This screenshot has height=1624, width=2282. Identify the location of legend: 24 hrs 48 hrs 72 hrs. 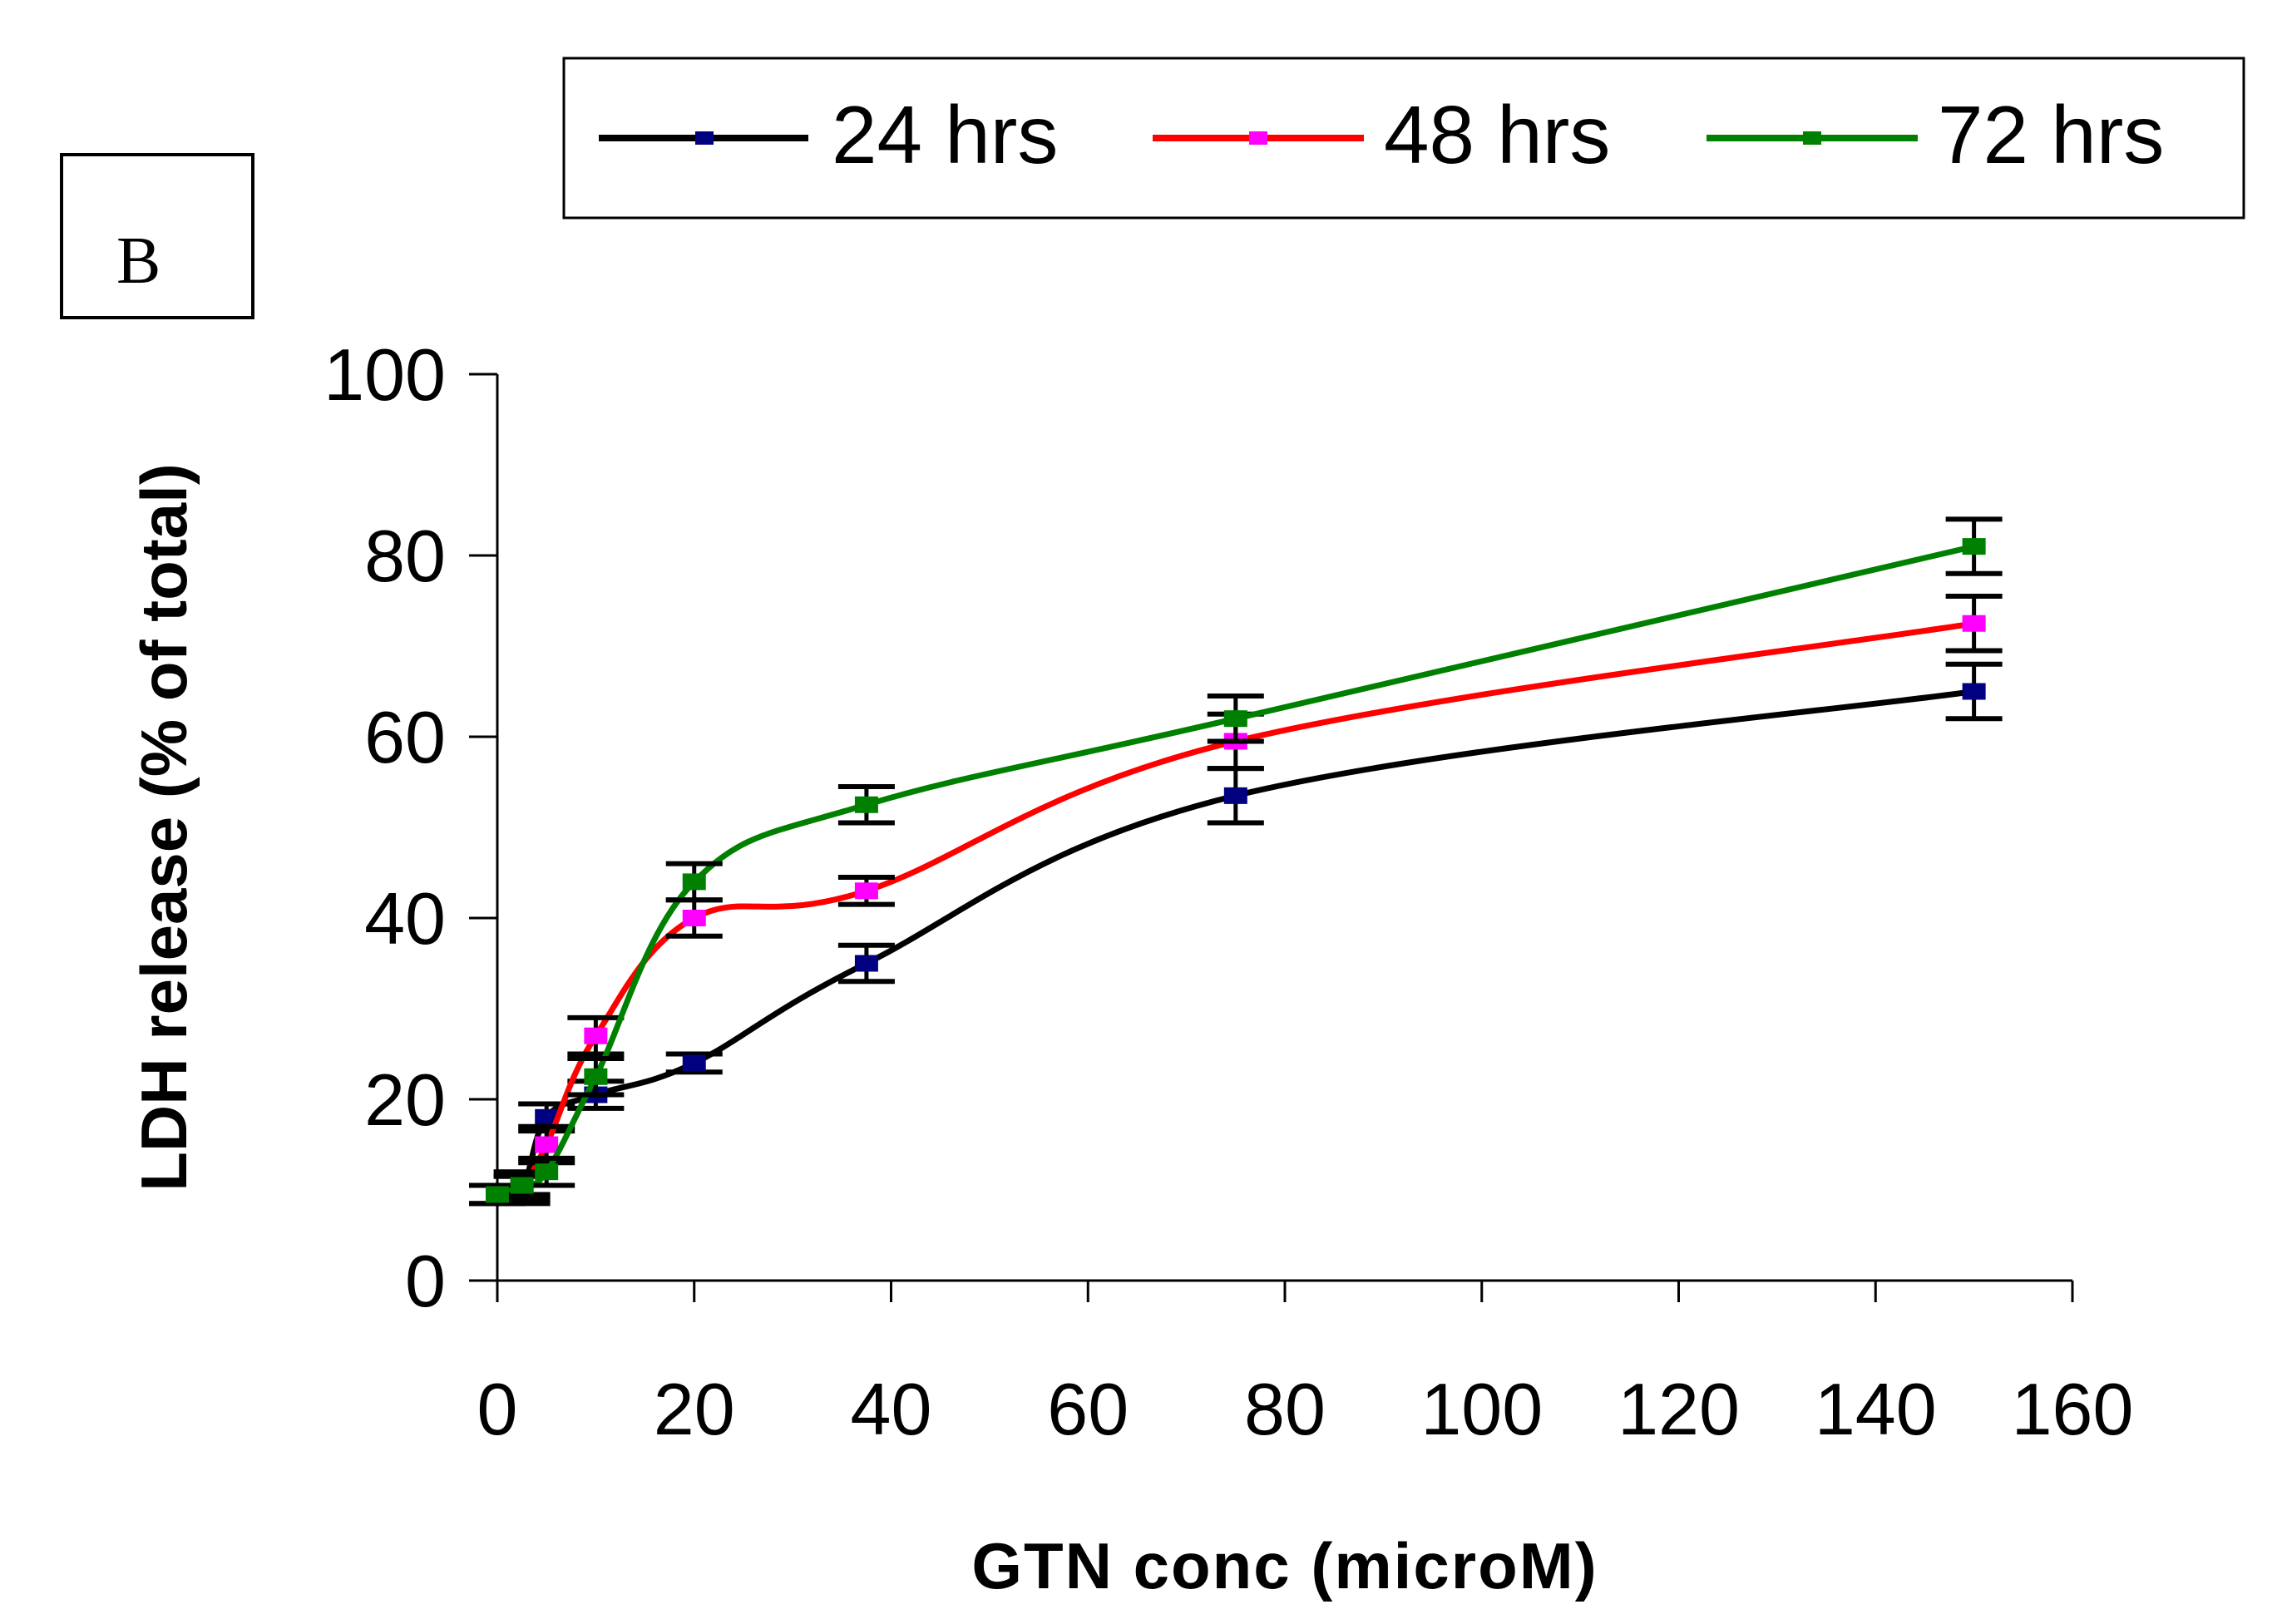
(1403, 139).